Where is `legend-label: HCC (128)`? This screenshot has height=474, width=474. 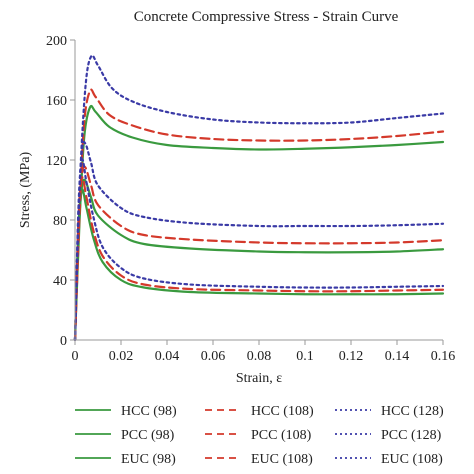
legend-label: HCC (128) is located at coordinates (412, 411).